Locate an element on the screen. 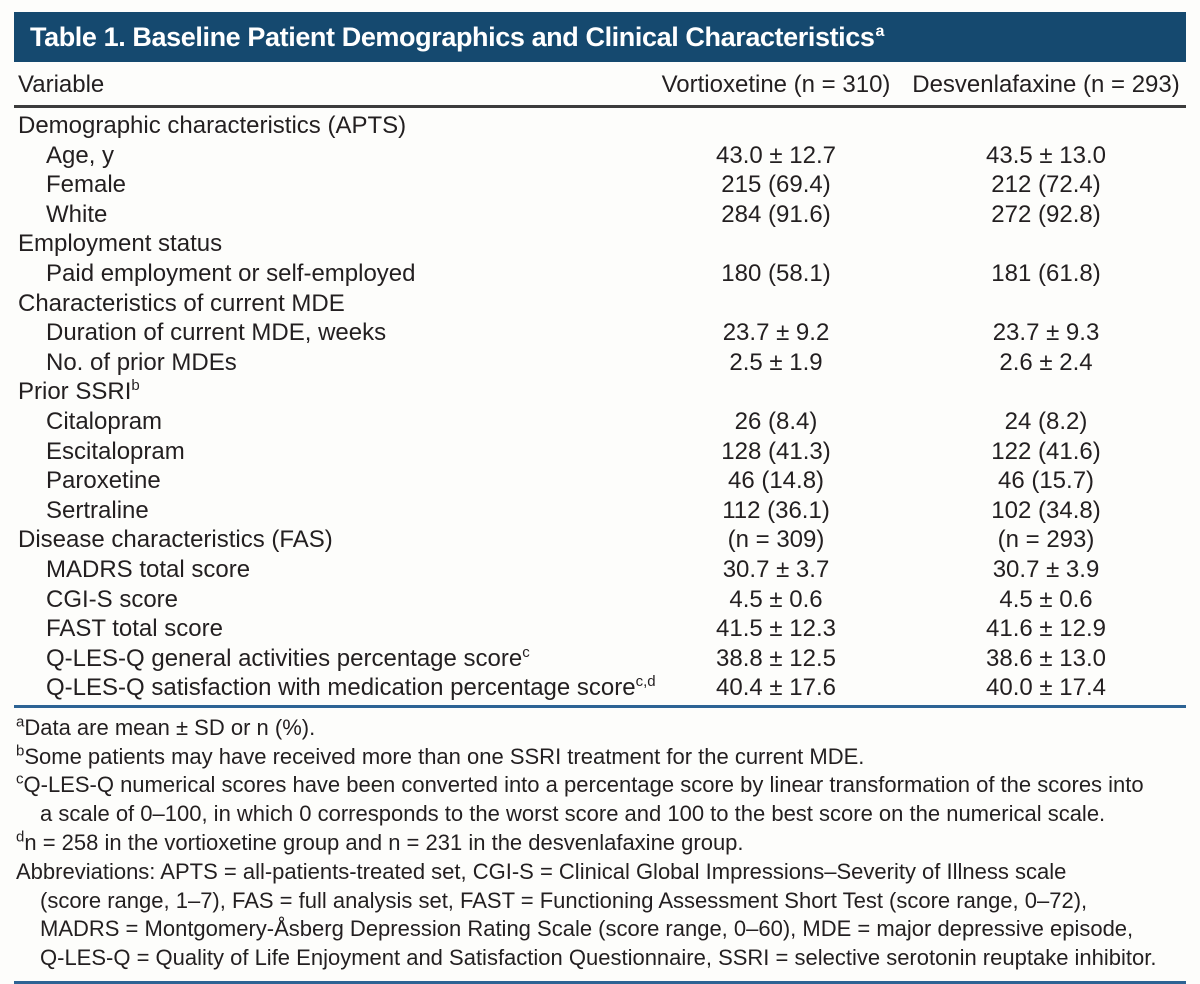  table-row: White 284 (91.6) 272 (92.8) is located at coordinates (600, 215).